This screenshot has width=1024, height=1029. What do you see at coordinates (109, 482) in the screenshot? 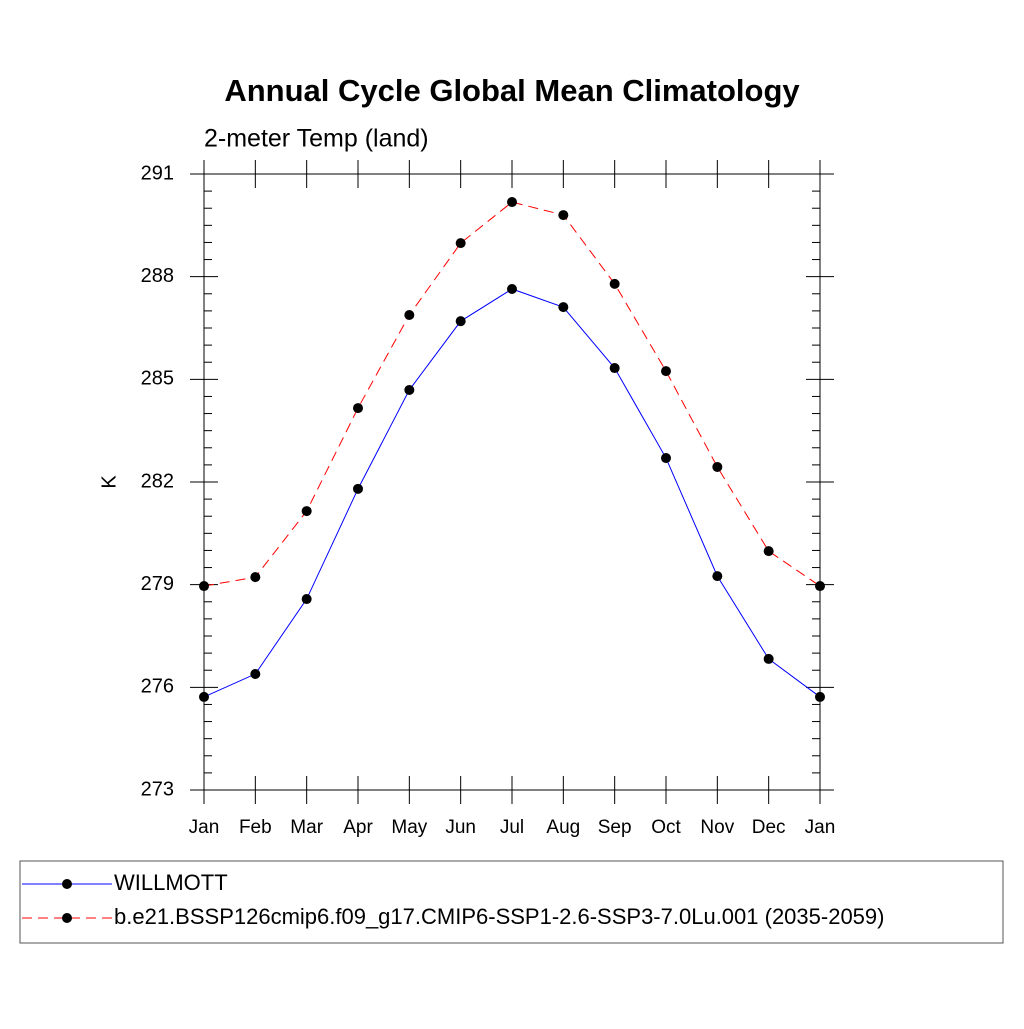
I see `y-axis-label: K` at bounding box center [109, 482].